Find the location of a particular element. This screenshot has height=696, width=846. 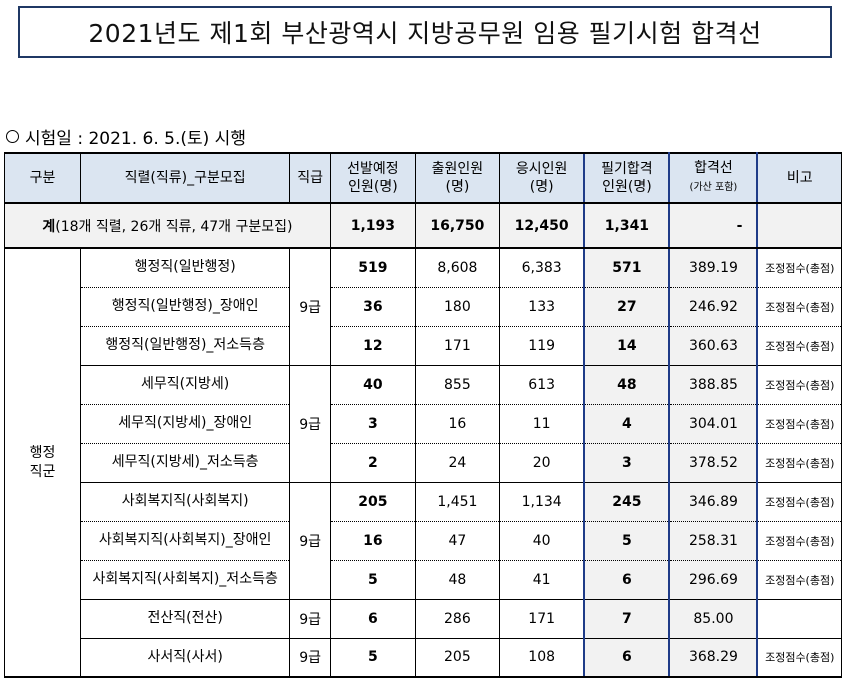

job-cell: 사회복지직(사회복지) is located at coordinates (185, 501).